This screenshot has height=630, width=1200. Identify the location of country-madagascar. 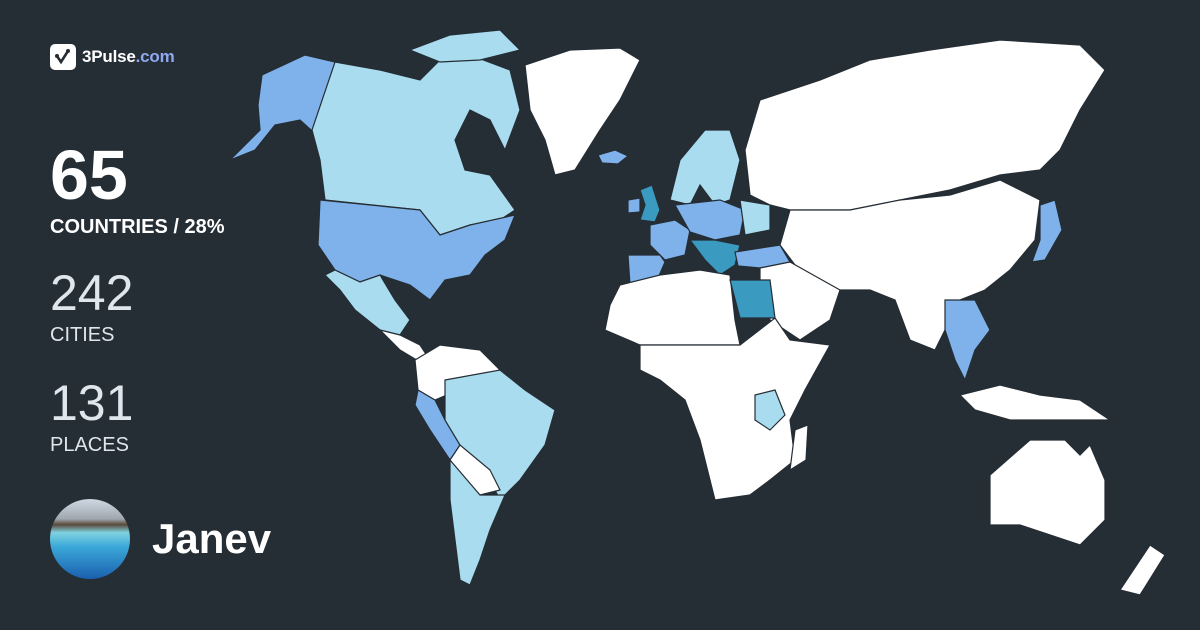
(799, 448).